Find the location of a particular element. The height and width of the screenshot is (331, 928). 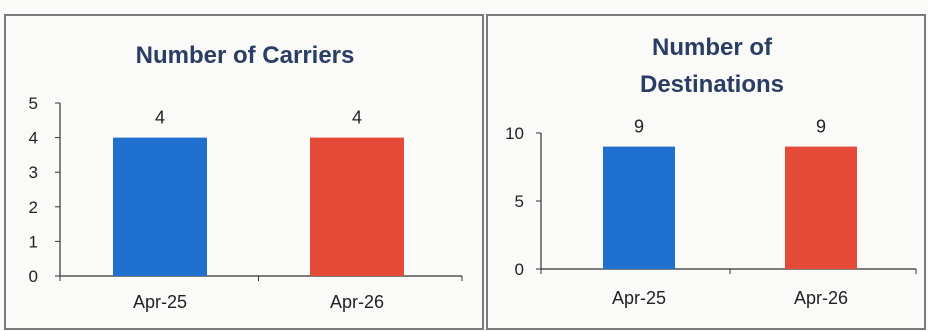

y-tick-label: 4 is located at coordinates (33, 138).